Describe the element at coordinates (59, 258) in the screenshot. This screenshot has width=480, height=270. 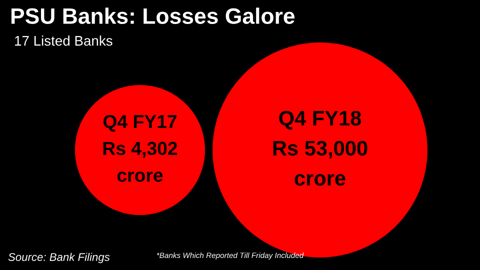
I see `source-note: Source: Bank Filings` at that location.